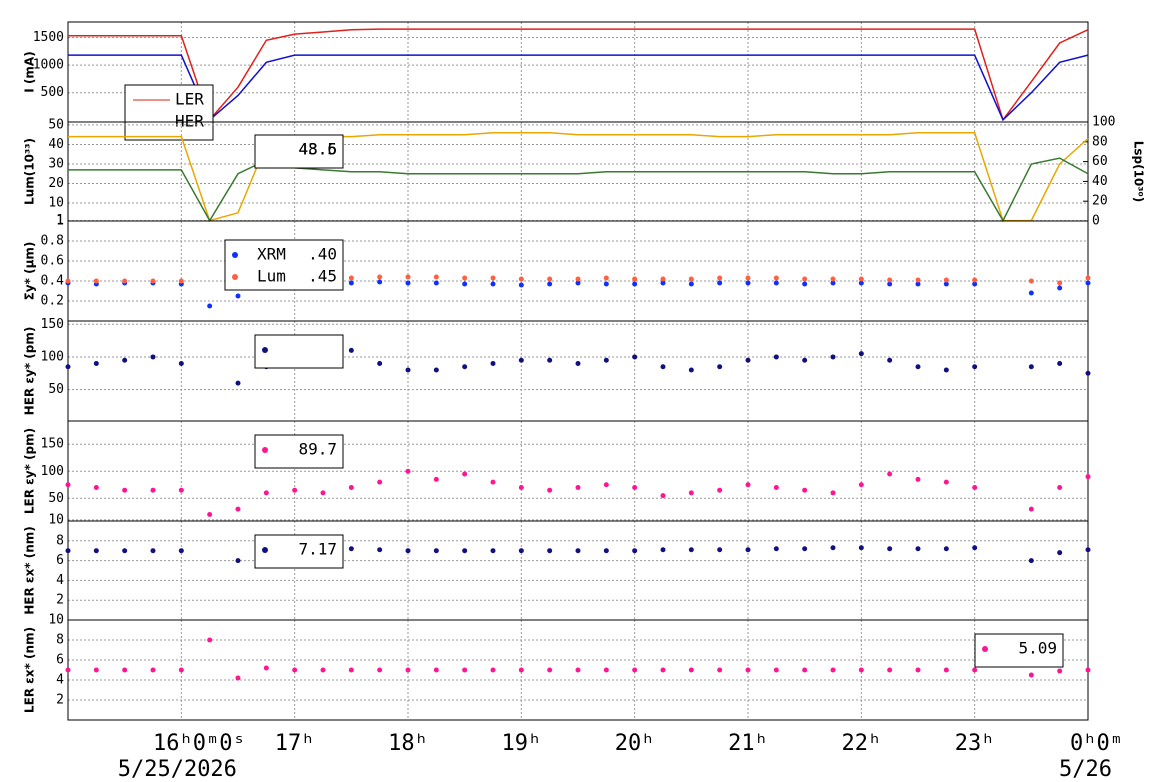 This screenshot has height=782, width=1160. What do you see at coordinates (578, 176) in the screenshot?
I see `series-line` at bounding box center [578, 176].